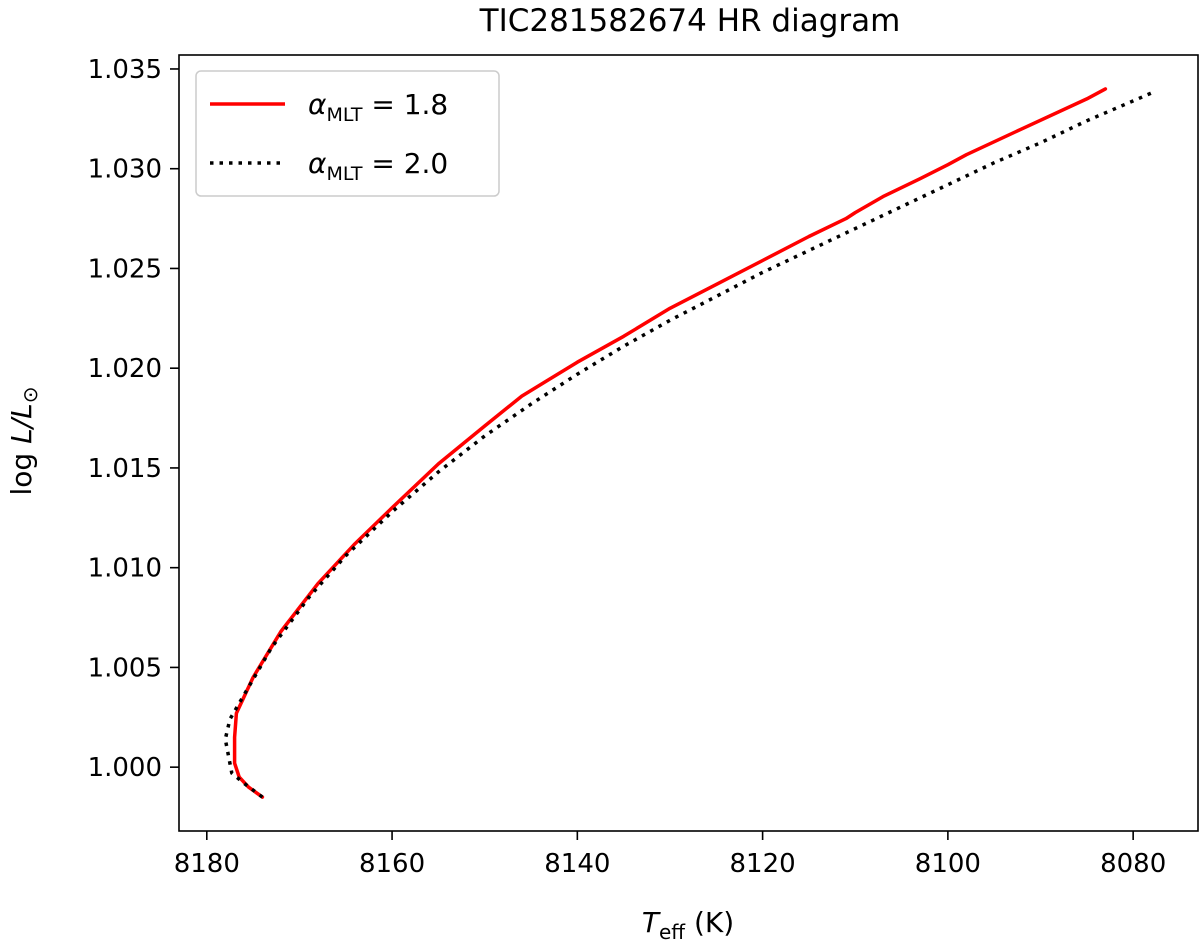 This screenshot has height=944, width=1200. I want to click on y-tick-label-0: 1.000, so click(125, 768).